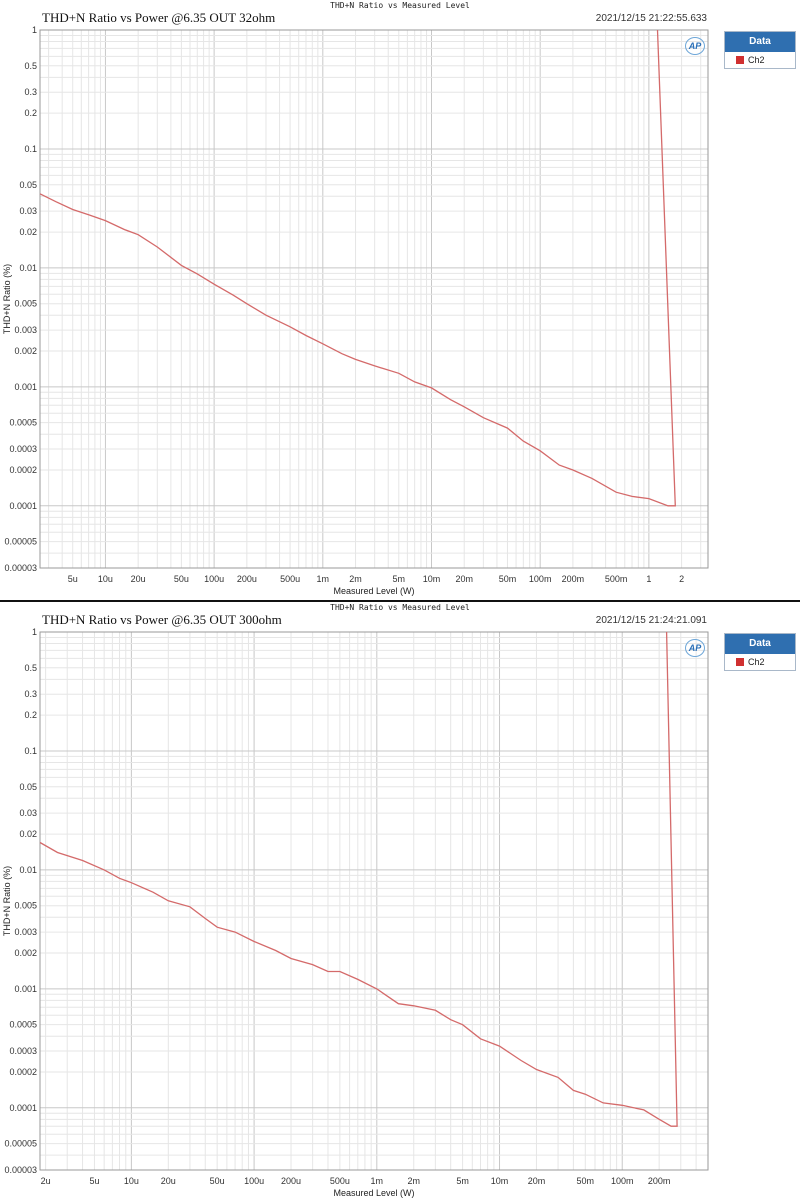  What do you see at coordinates (681, 579) in the screenshot?
I see `x-tick-label: 2` at bounding box center [681, 579].